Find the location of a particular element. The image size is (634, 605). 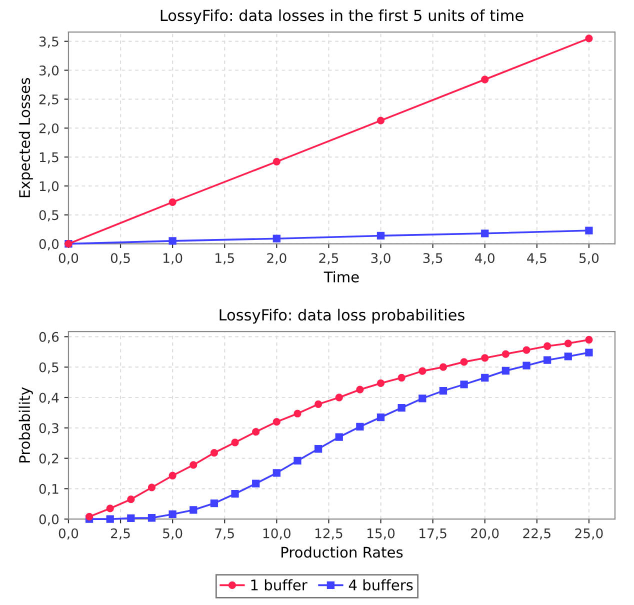

y-tick-label: 3,0 is located at coordinates (49, 71).